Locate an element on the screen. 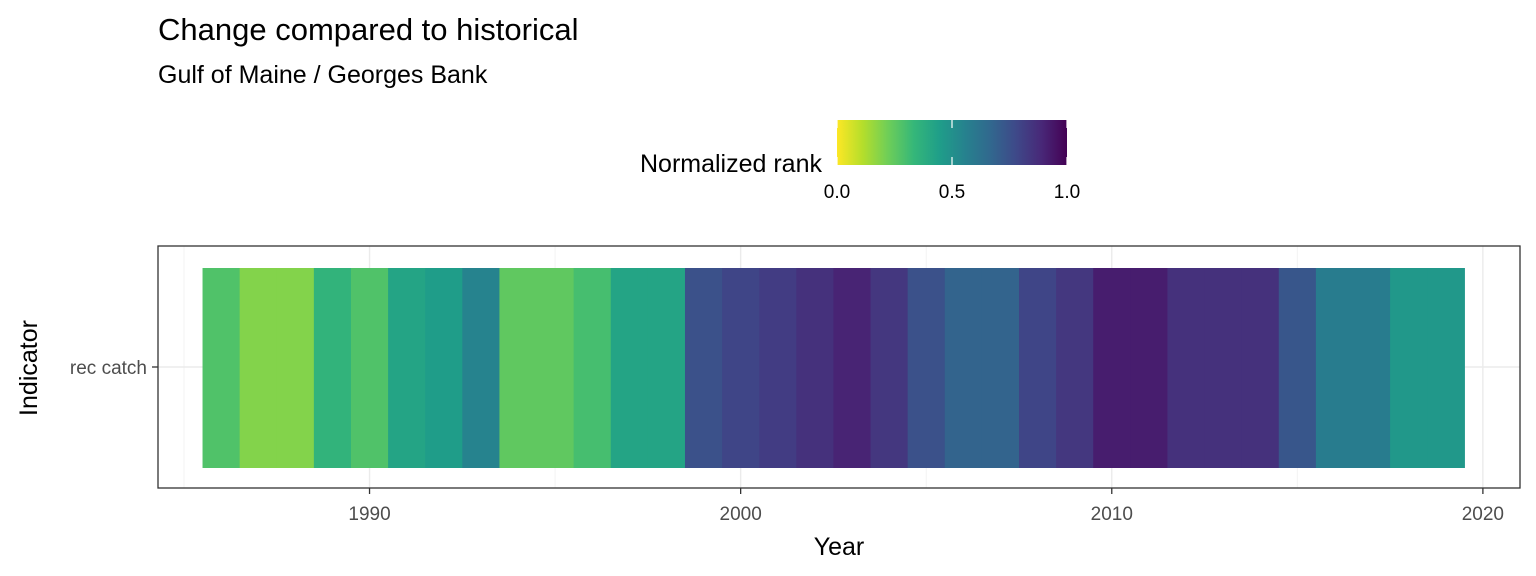 The width and height of the screenshot is (1536, 576). x-tick-label: 2020 is located at coordinates (1483, 514).